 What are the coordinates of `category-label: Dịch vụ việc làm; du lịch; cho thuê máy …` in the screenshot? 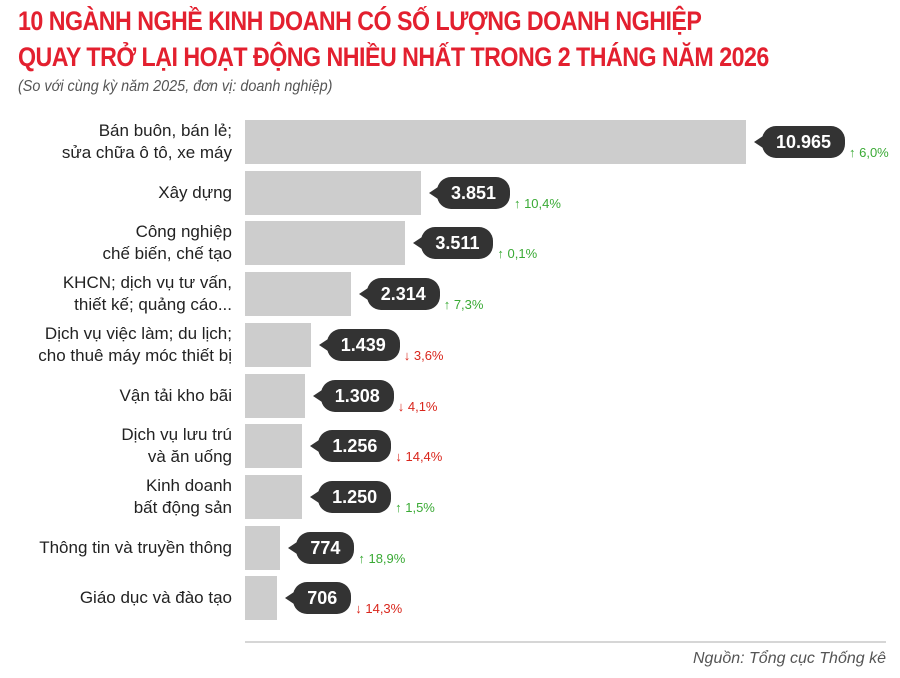 It's located at (135, 344).